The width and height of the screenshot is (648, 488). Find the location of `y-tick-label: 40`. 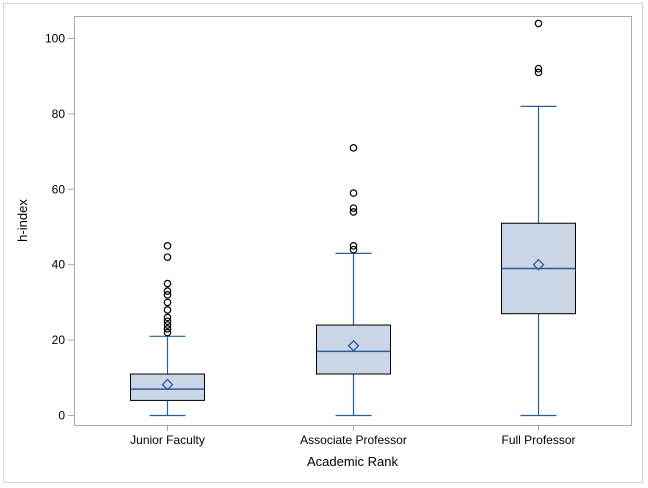

y-tick-label: 40 is located at coordinates (59, 265).